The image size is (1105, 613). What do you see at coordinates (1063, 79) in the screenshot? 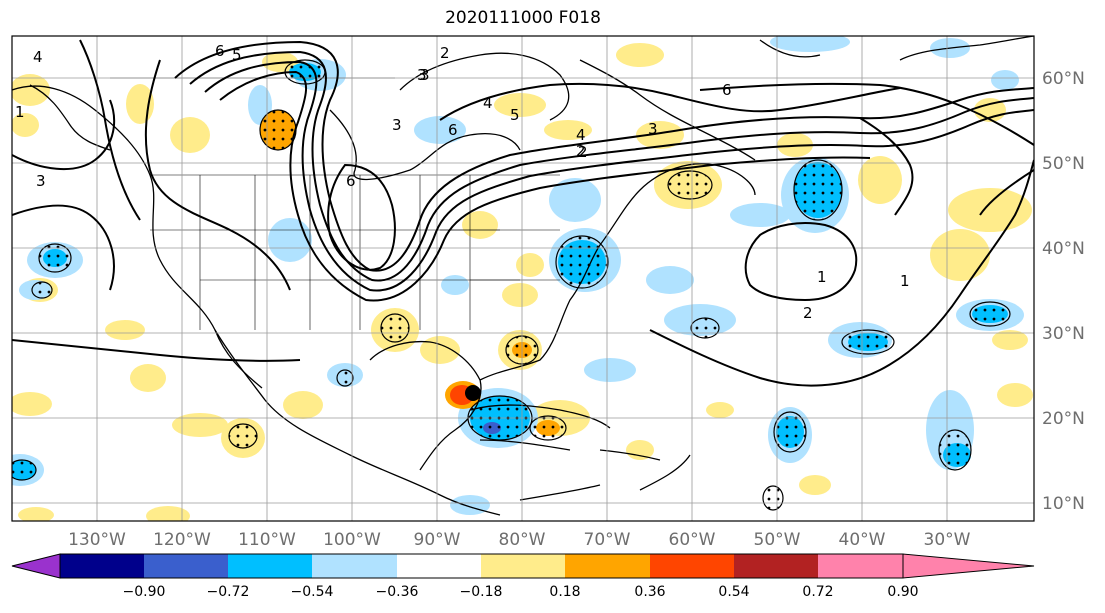
I see `lat-label: 60°N` at bounding box center [1063, 79].